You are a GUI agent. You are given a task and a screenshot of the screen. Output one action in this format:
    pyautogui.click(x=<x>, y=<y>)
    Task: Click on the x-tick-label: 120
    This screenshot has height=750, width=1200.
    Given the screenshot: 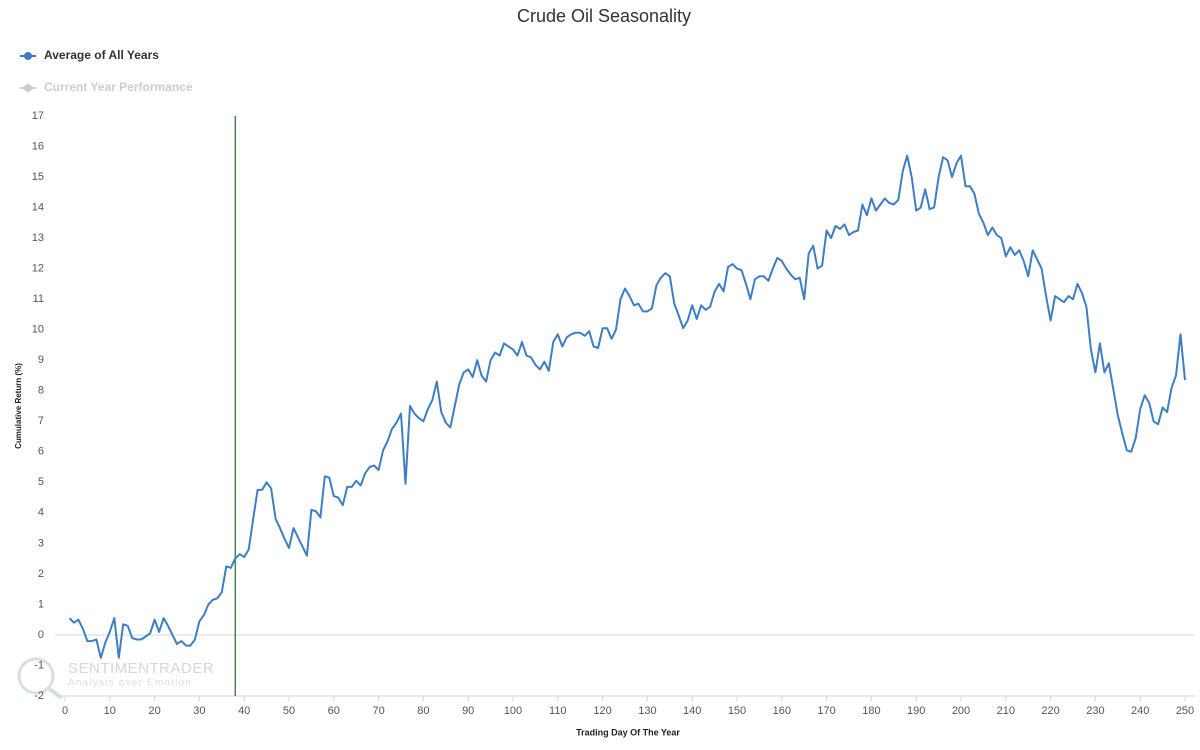 What is the action you would take?
    pyautogui.click(x=602, y=711)
    